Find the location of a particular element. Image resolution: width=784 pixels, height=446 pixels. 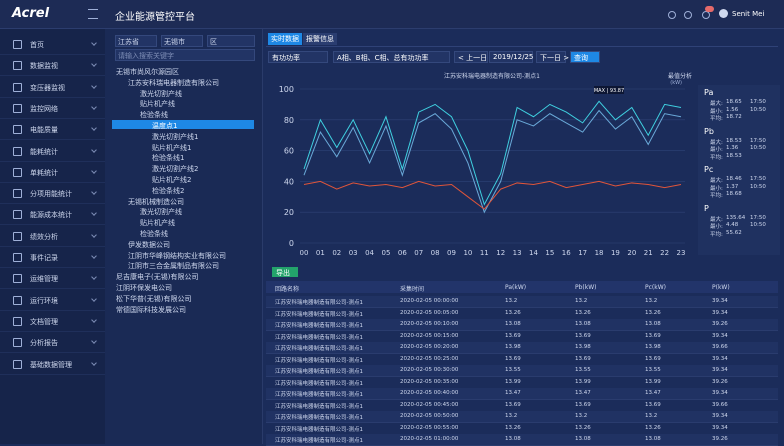

menu-item: 首页 is located at coordinates (52, 44).